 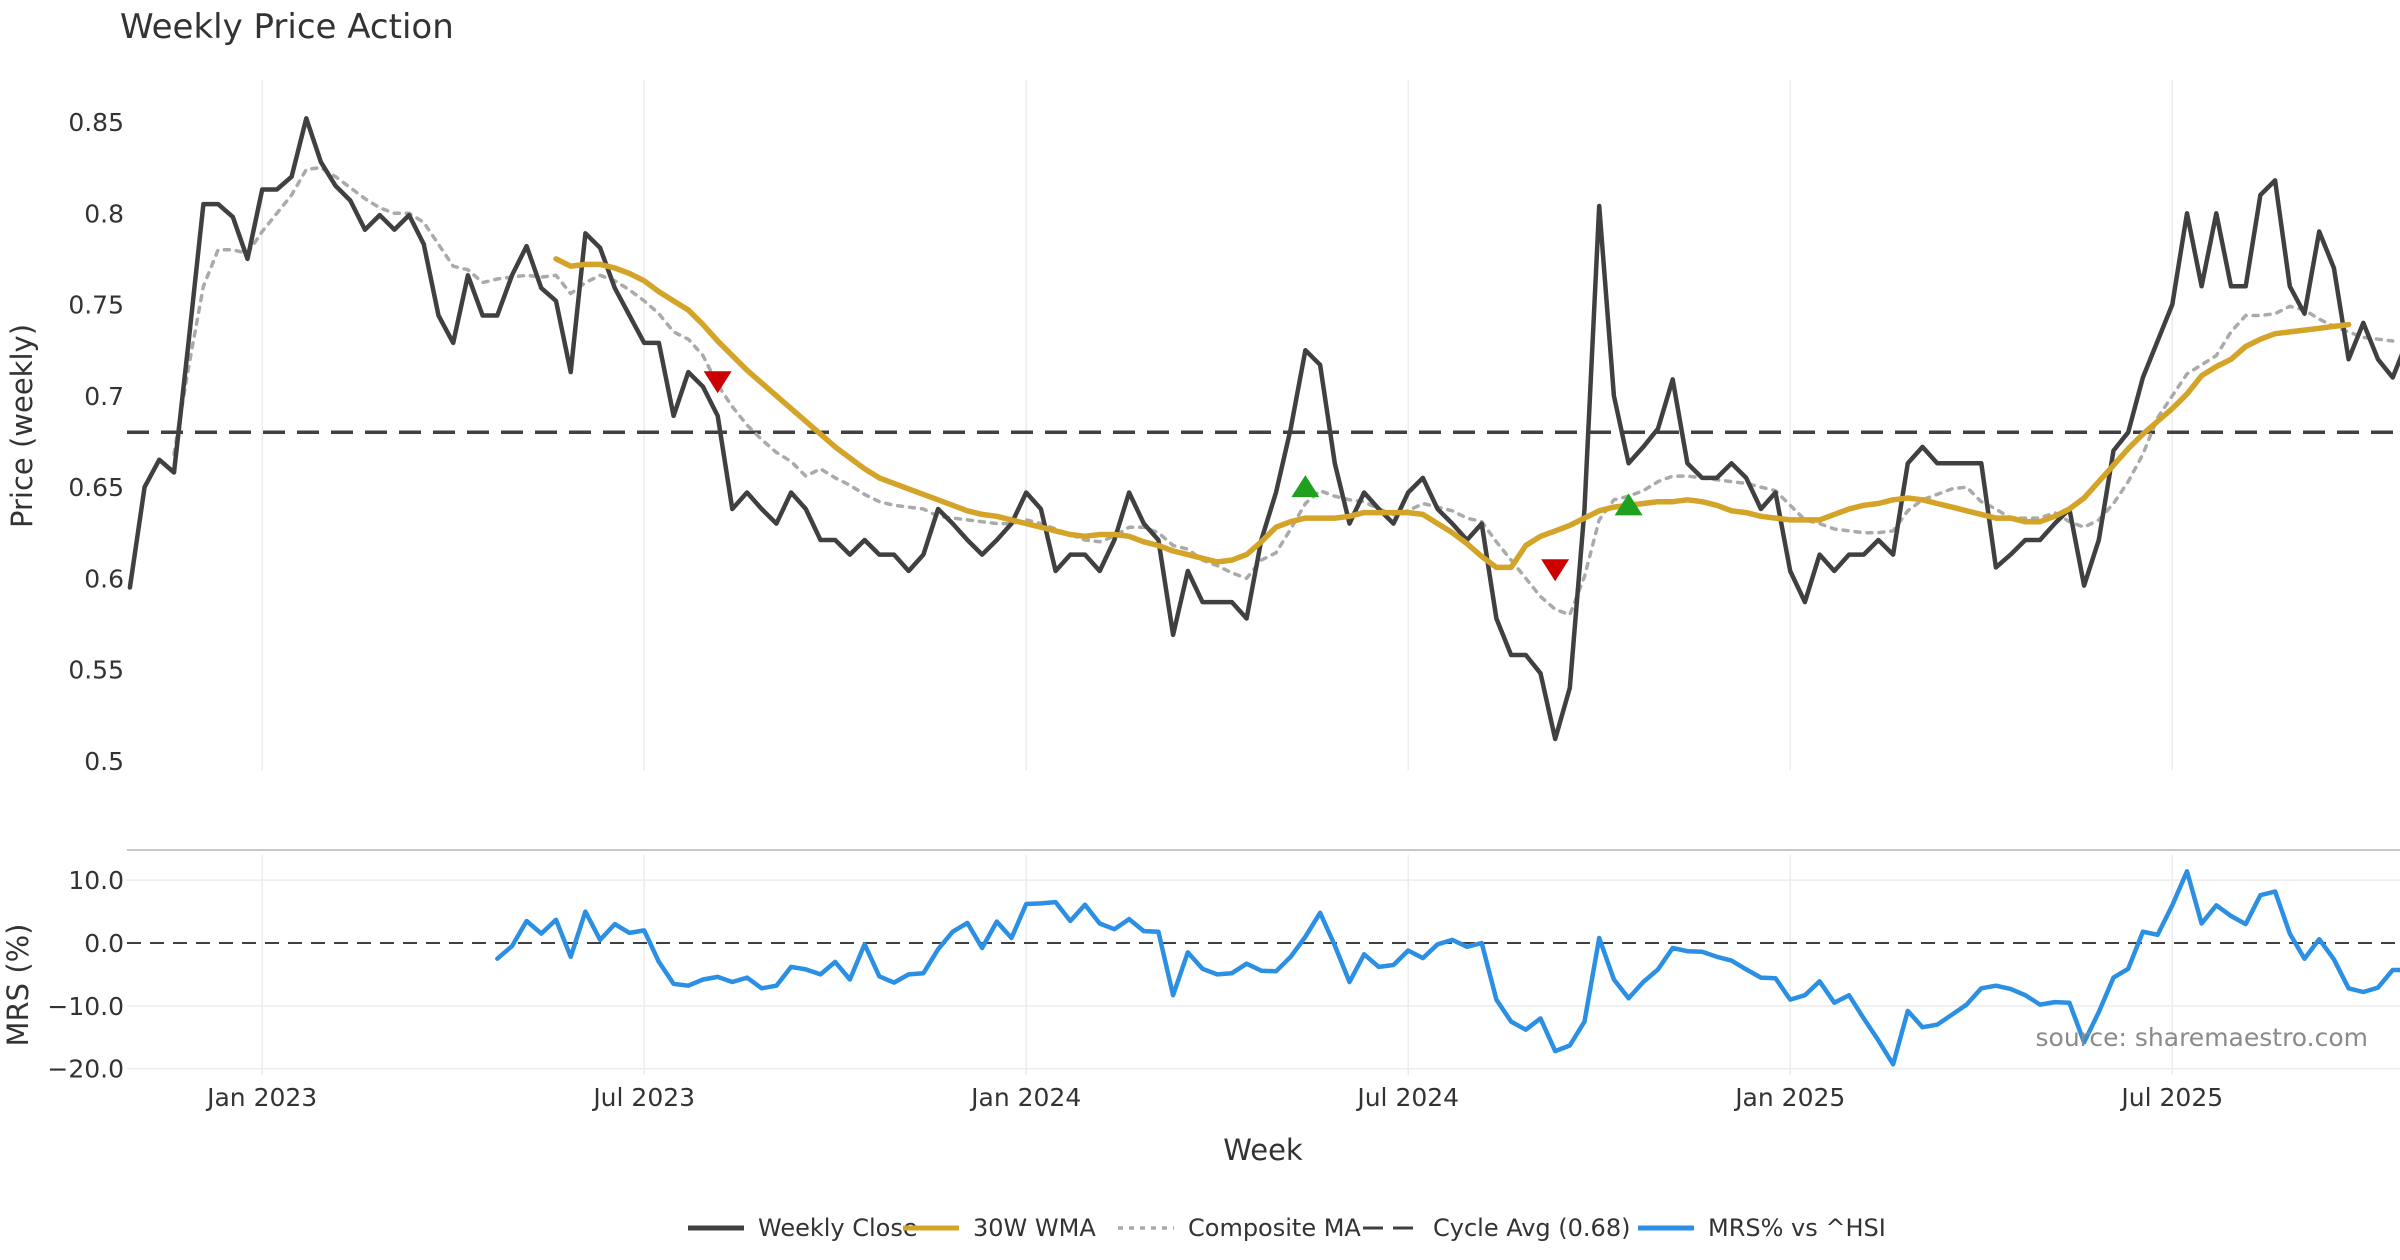 I want to click on legend-label: Composite MA, so click(x=1274, y=1228).